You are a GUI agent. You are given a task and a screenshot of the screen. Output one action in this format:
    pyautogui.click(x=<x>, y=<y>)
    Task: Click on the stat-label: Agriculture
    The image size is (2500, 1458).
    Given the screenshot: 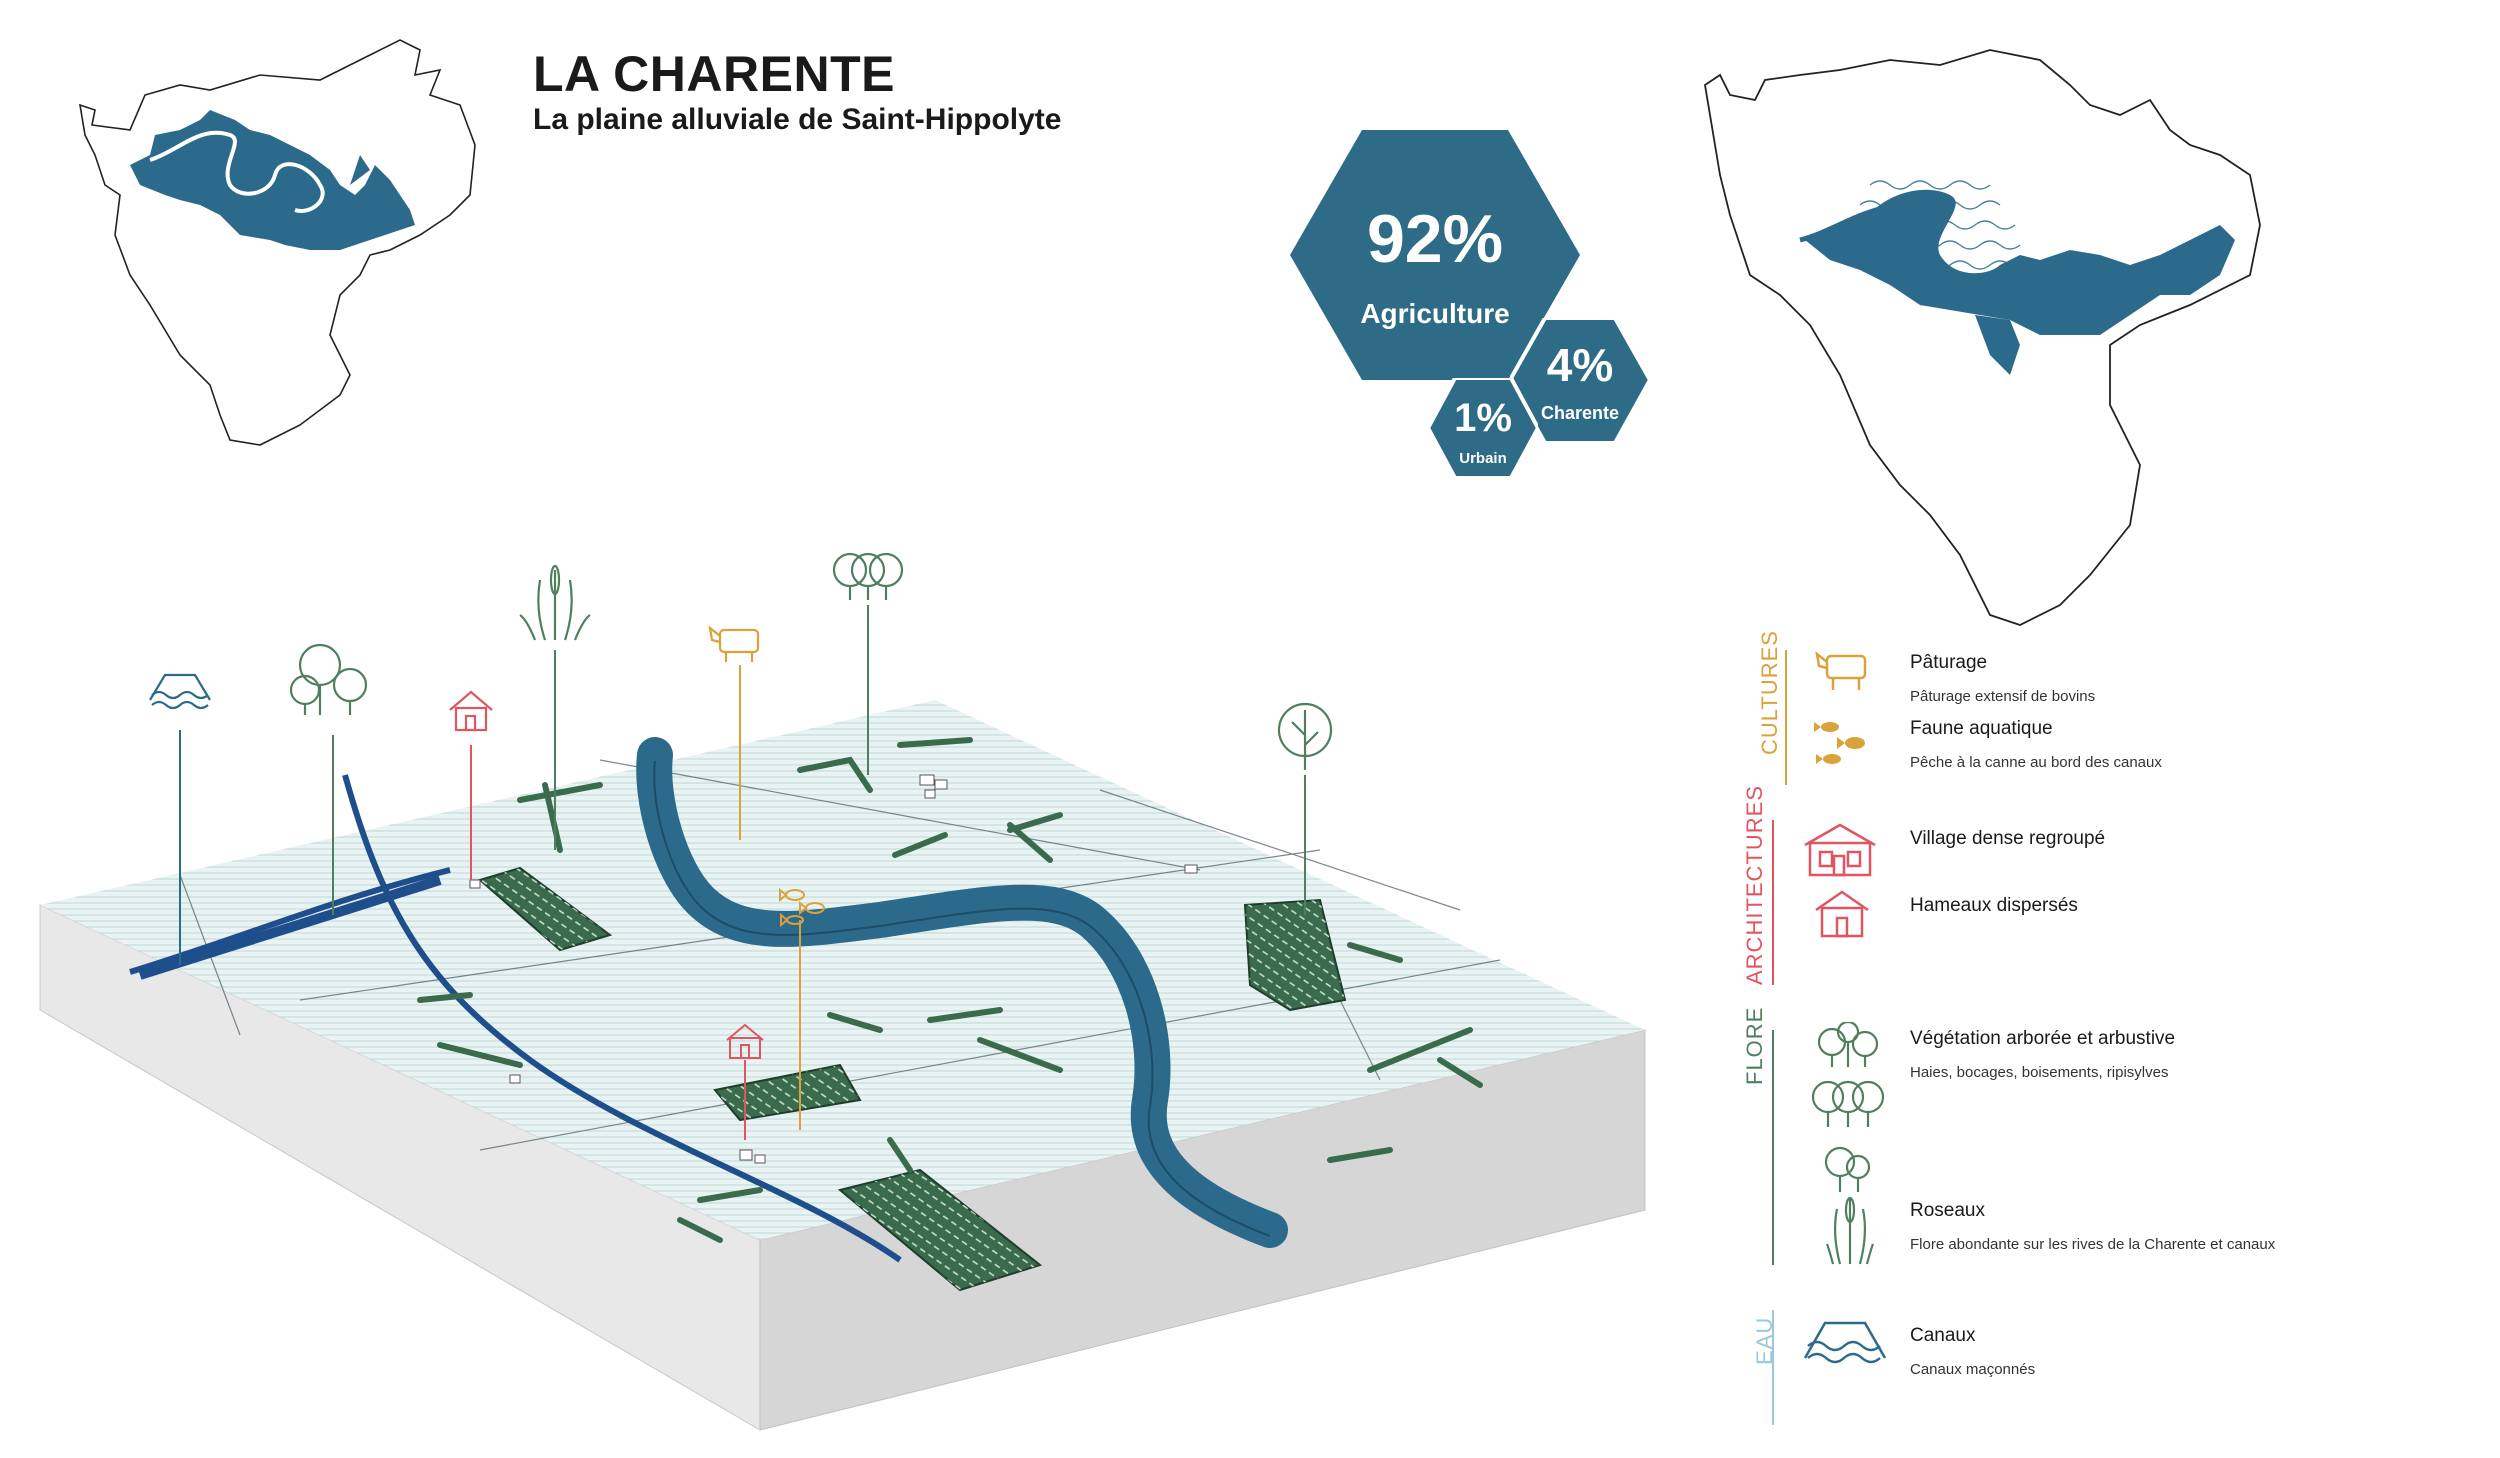 What is the action you would take?
    pyautogui.click(x=1435, y=313)
    